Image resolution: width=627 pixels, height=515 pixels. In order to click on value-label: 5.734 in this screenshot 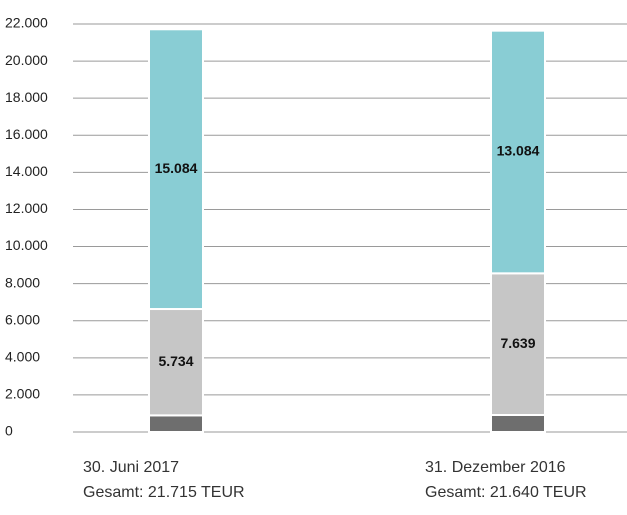, I will do `click(175, 361)`.